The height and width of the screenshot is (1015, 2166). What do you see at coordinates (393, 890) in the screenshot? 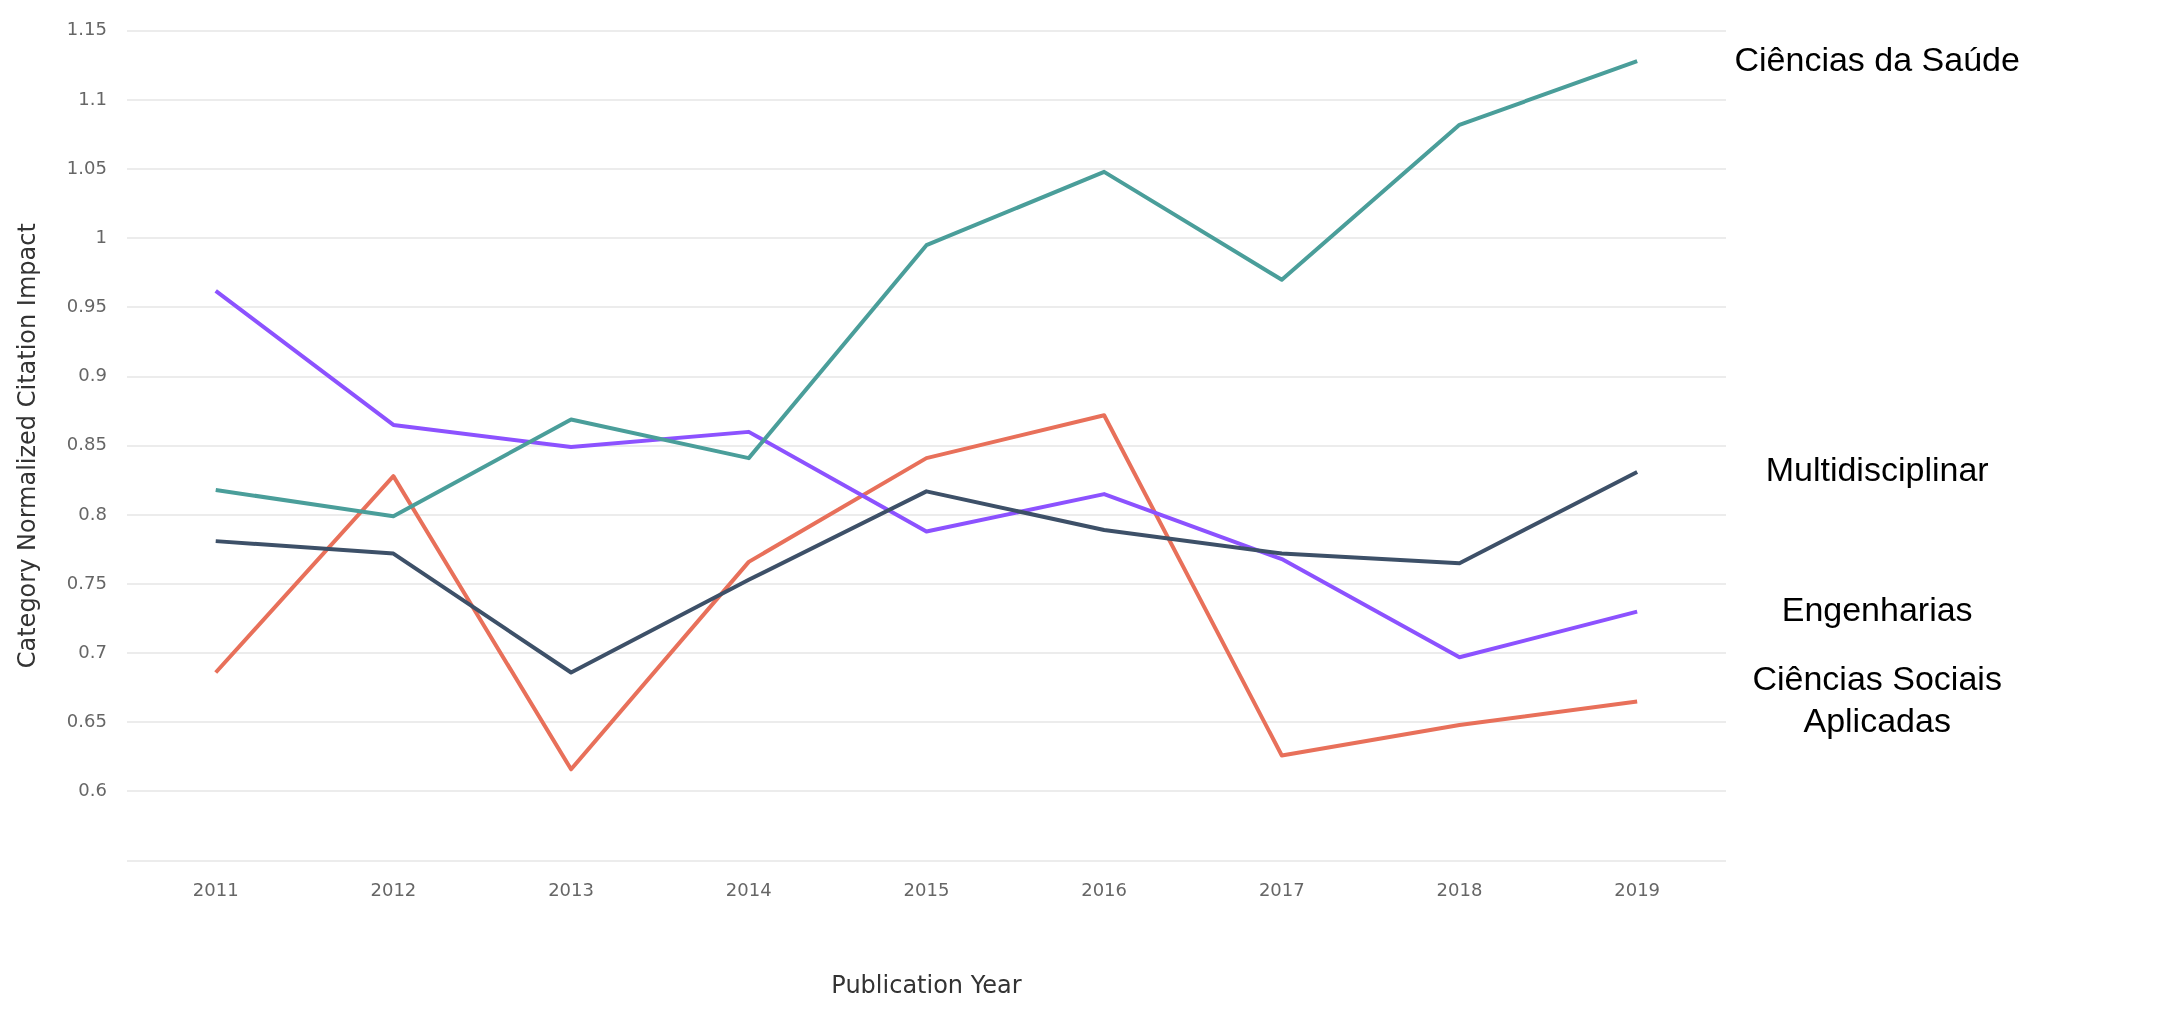
I see `x-tick-label: 2012` at bounding box center [393, 890].